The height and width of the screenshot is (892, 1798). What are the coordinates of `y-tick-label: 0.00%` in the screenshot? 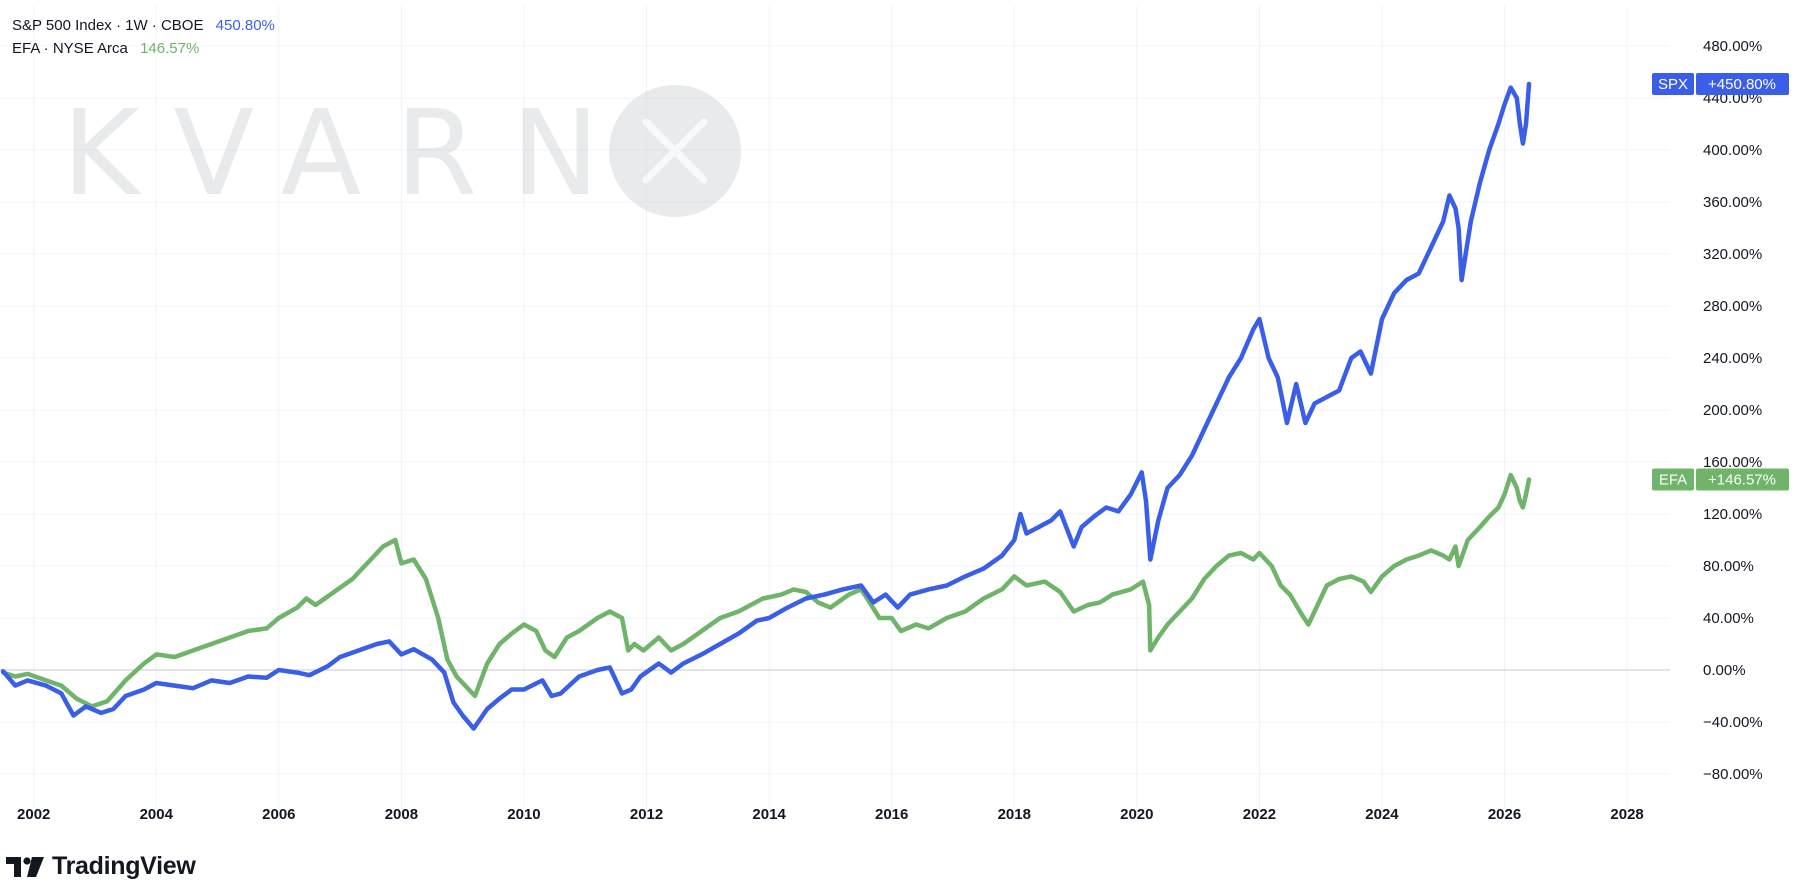 It's located at (1724, 670).